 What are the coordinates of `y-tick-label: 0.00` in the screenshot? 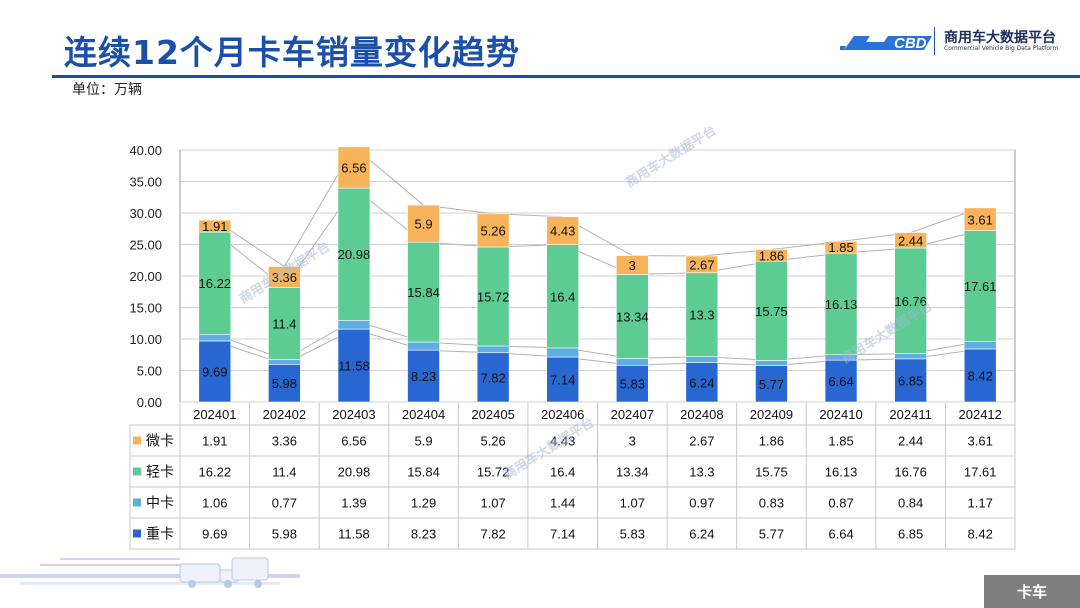 It's located at (149, 402).